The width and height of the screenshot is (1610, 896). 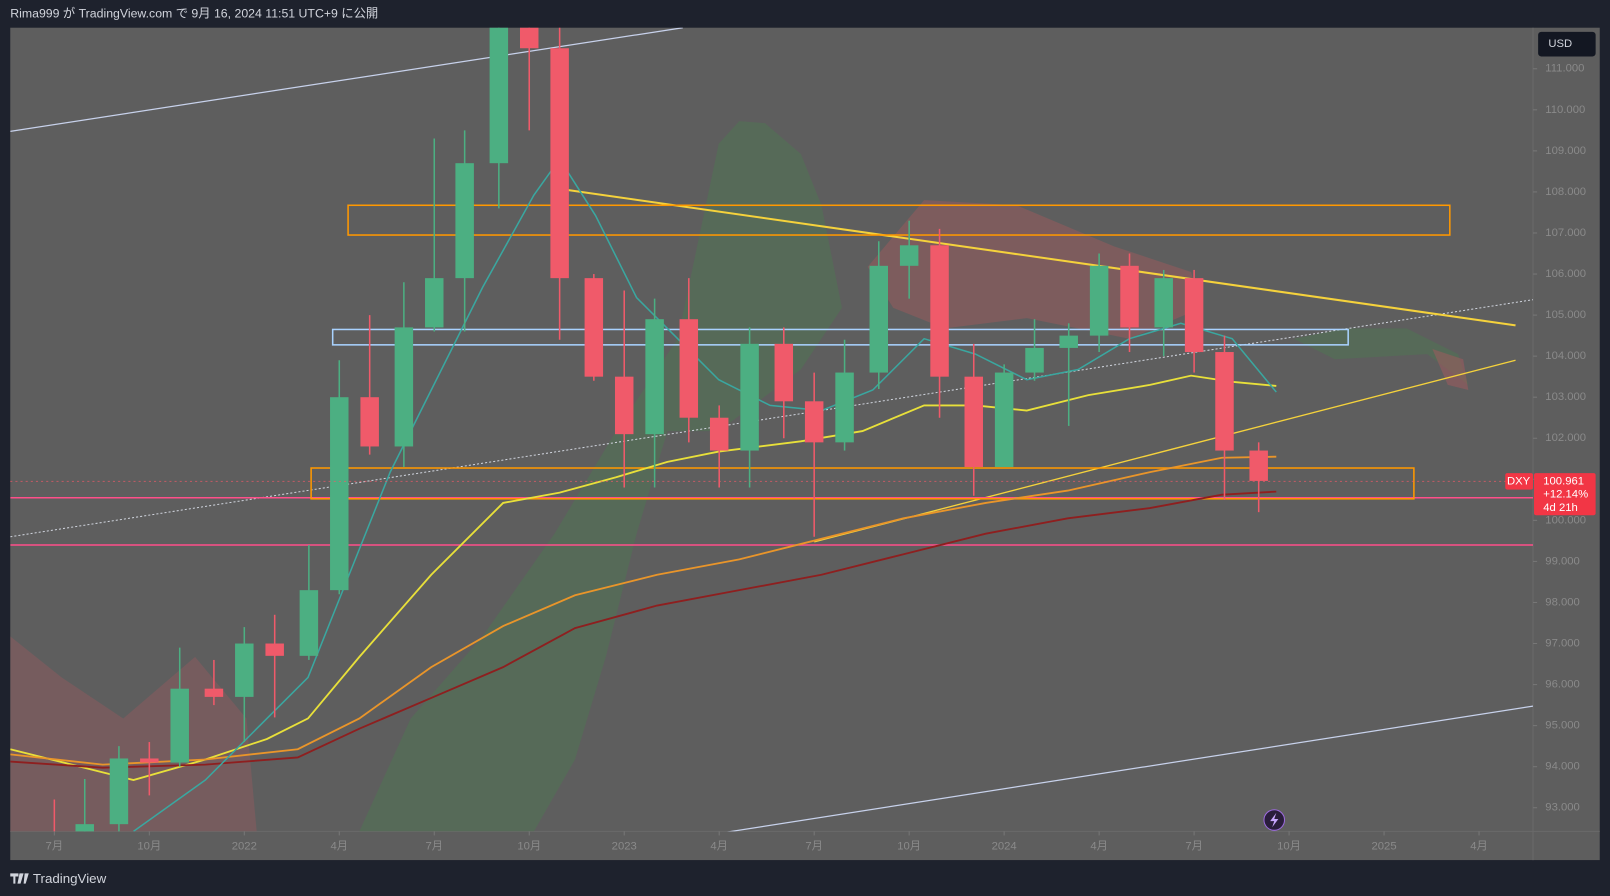 I want to click on y-tick-label: 98.000, so click(x=1562, y=602).